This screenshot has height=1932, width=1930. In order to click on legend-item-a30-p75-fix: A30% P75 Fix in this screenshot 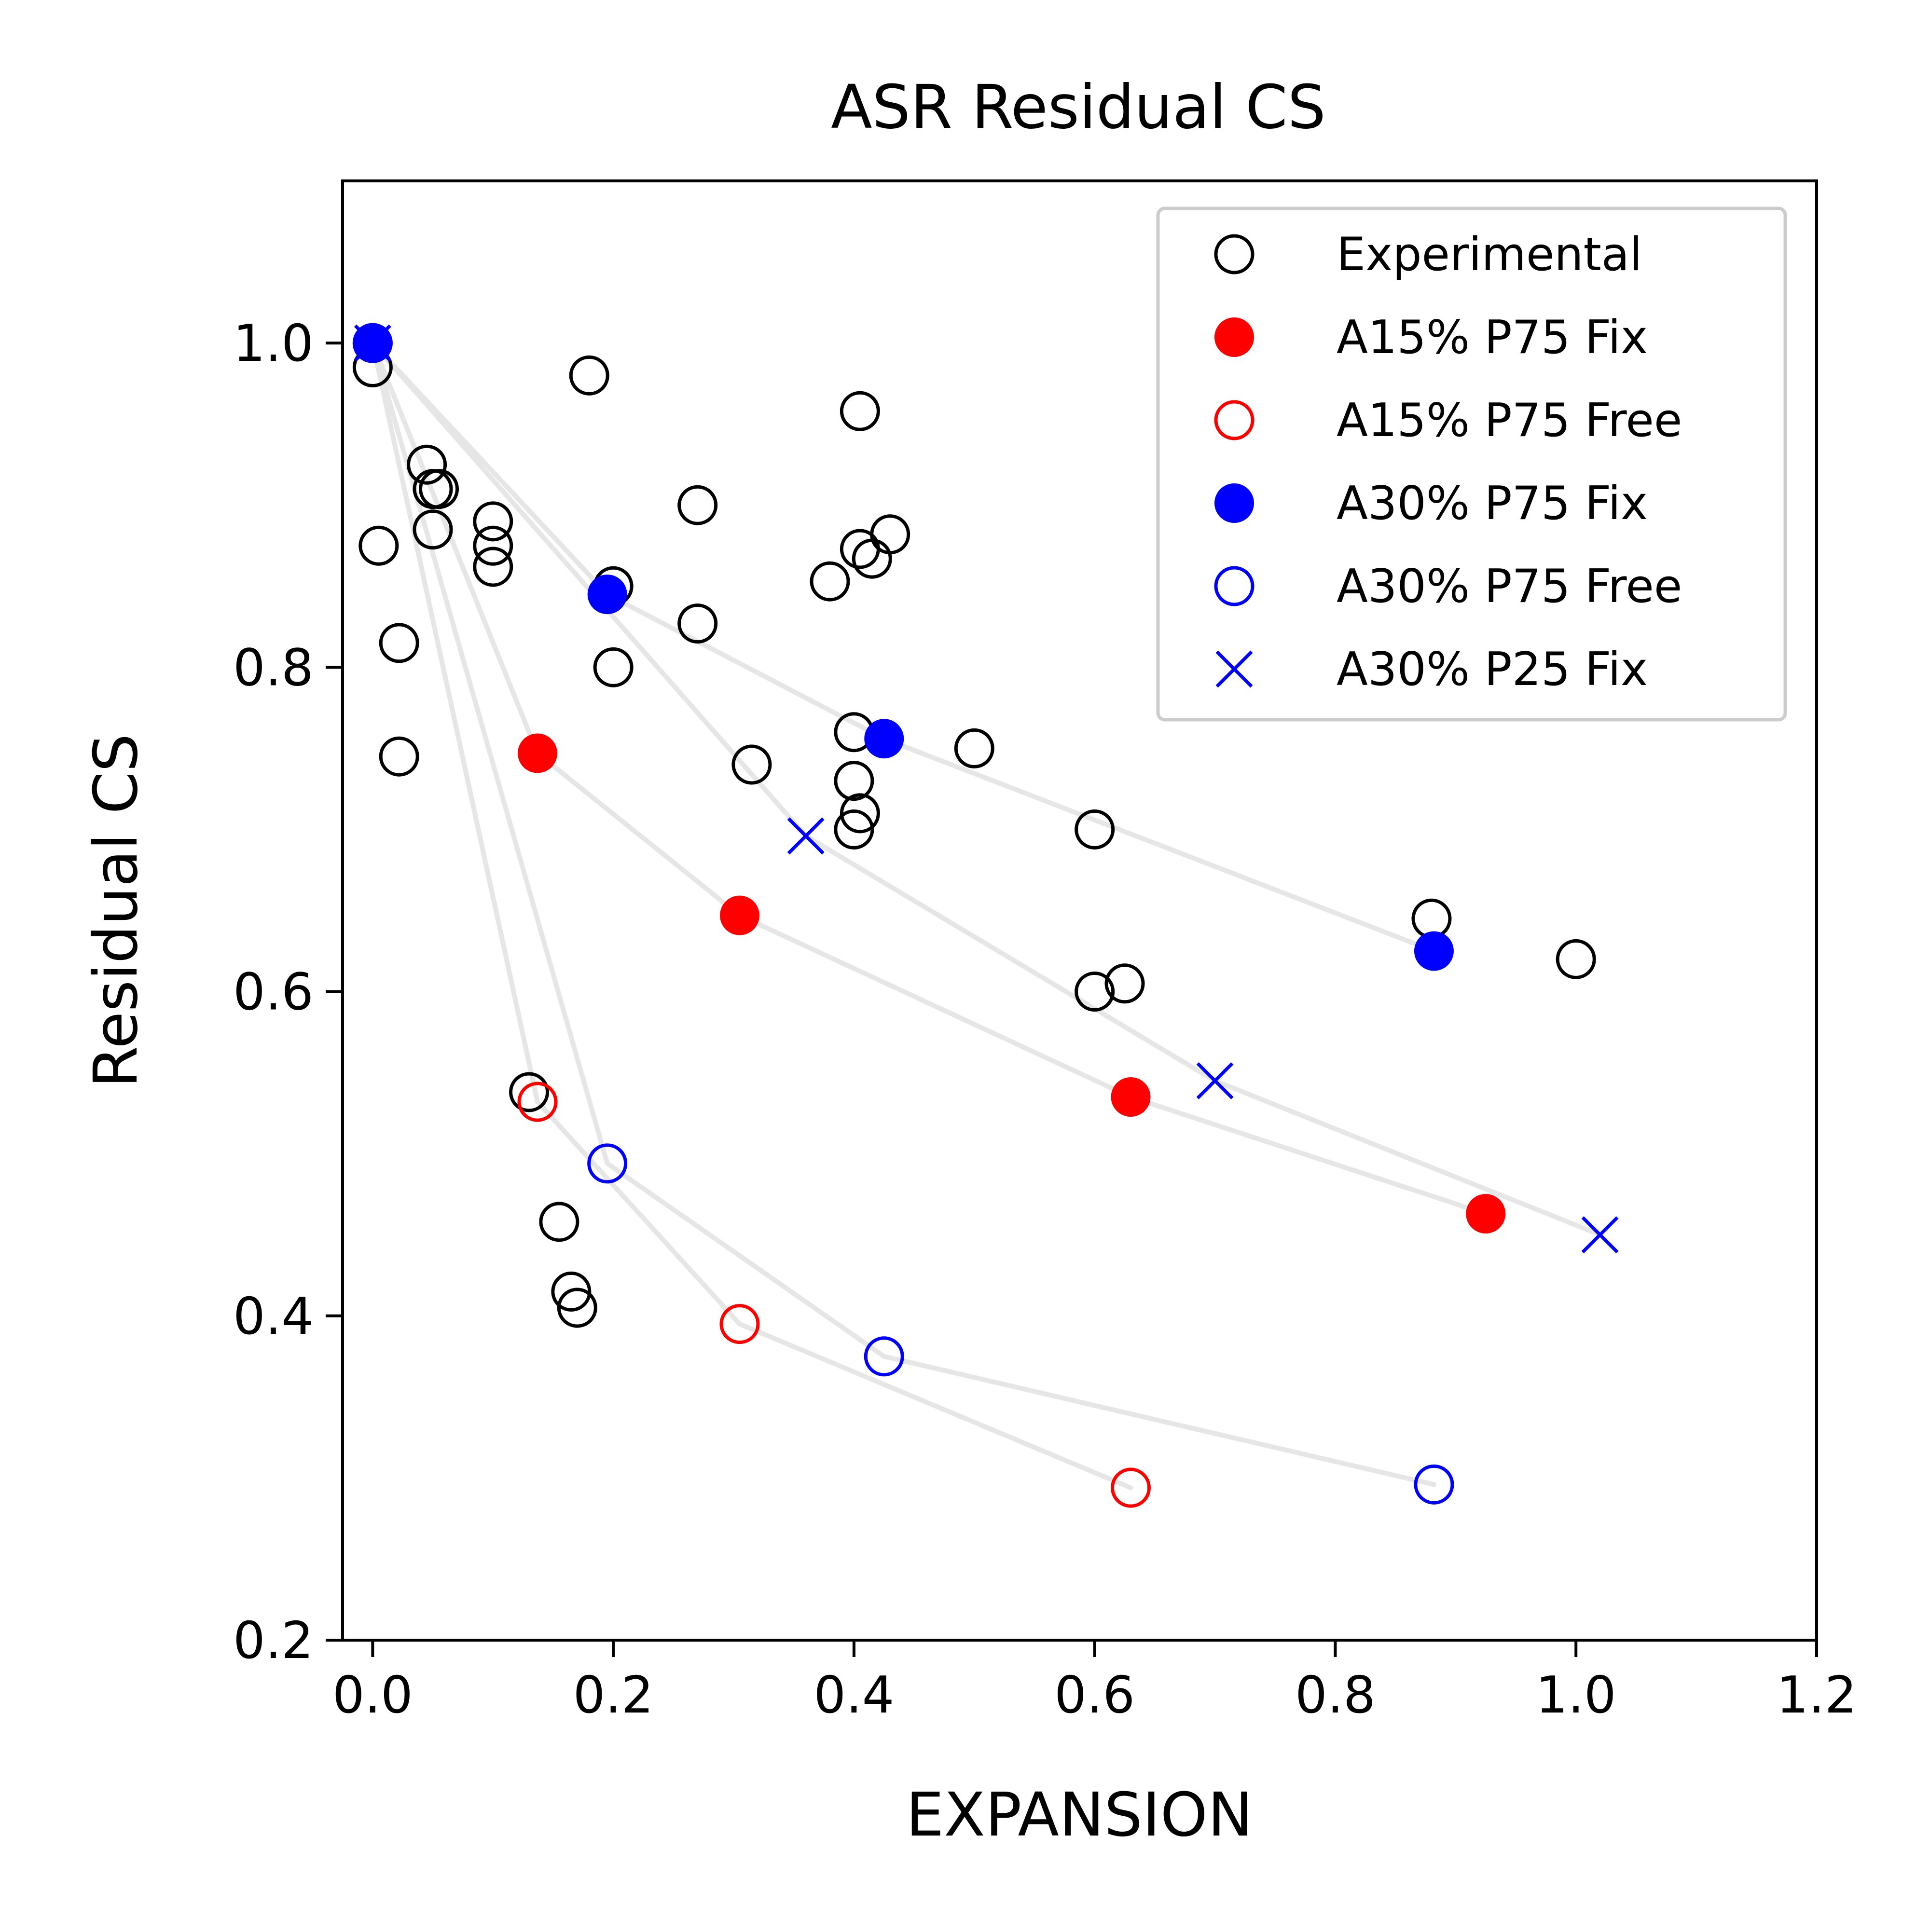, I will do `click(1431, 503)`.